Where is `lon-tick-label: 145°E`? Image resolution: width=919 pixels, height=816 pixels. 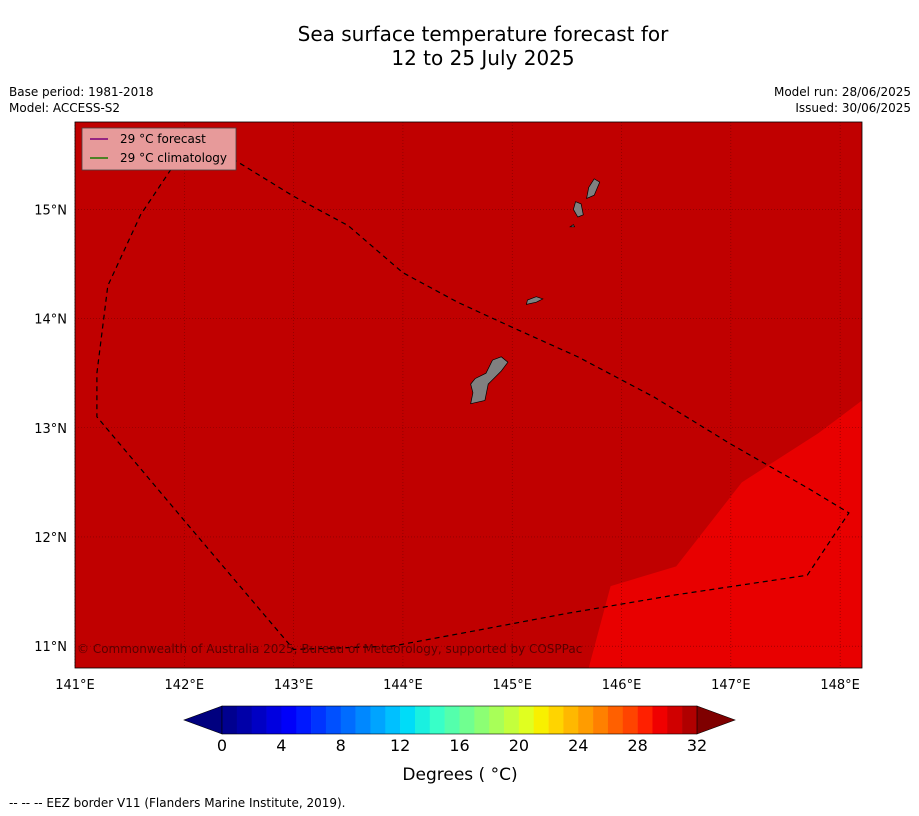 lon-tick-label: 145°E is located at coordinates (512, 685).